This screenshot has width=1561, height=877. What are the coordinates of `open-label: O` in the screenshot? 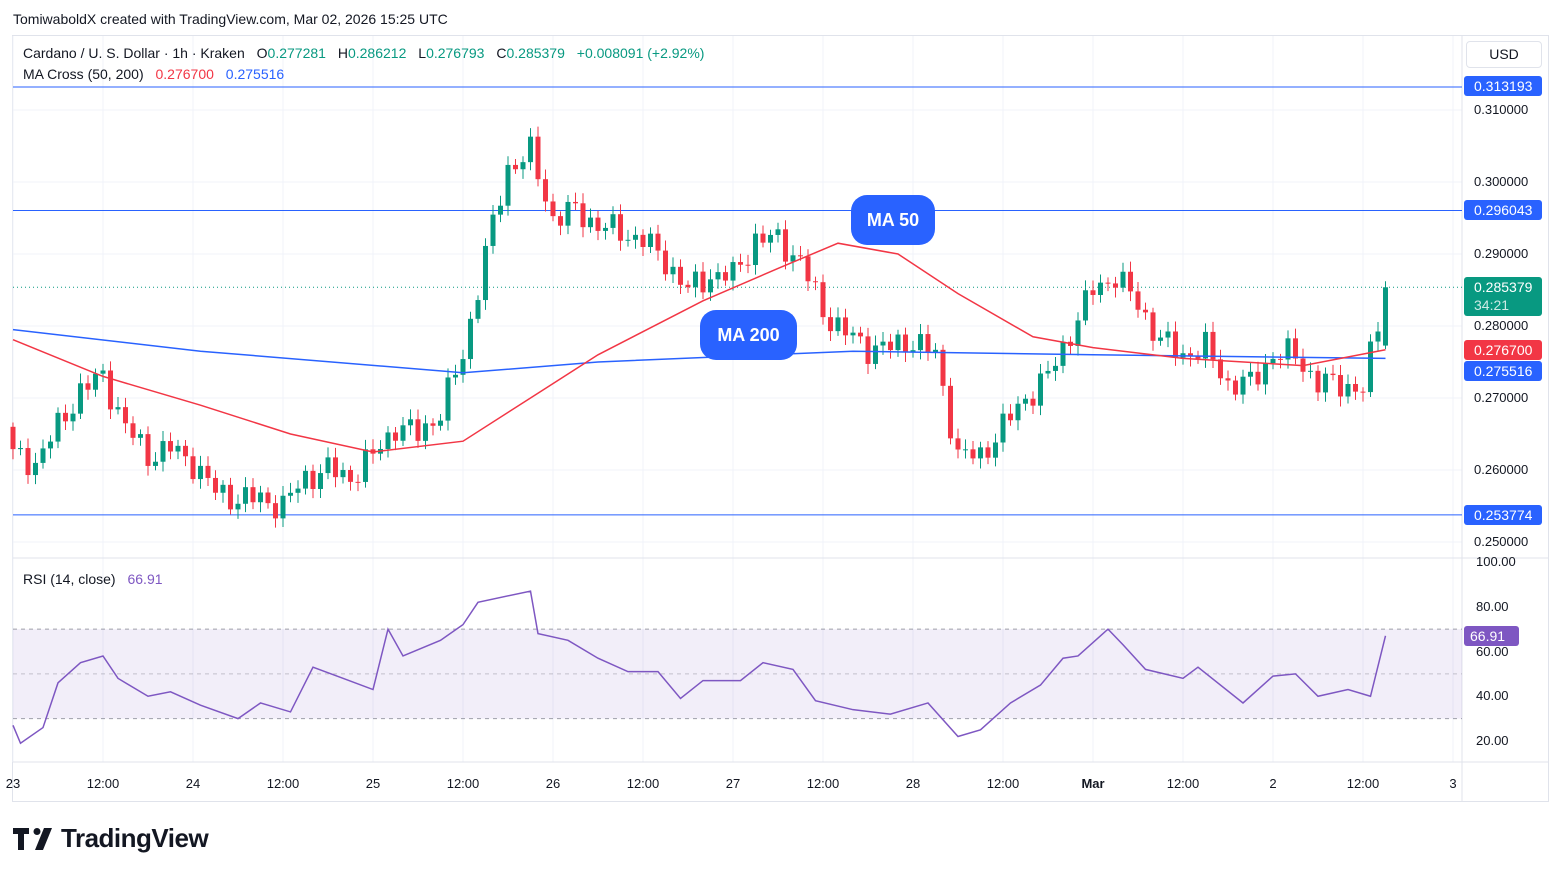 It's located at (262, 53).